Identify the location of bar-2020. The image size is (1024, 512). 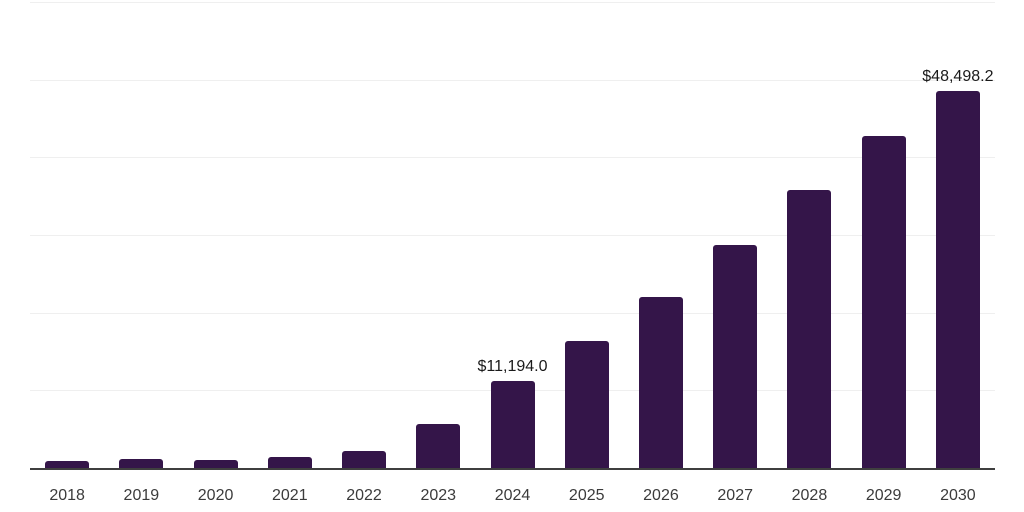
(215, 463).